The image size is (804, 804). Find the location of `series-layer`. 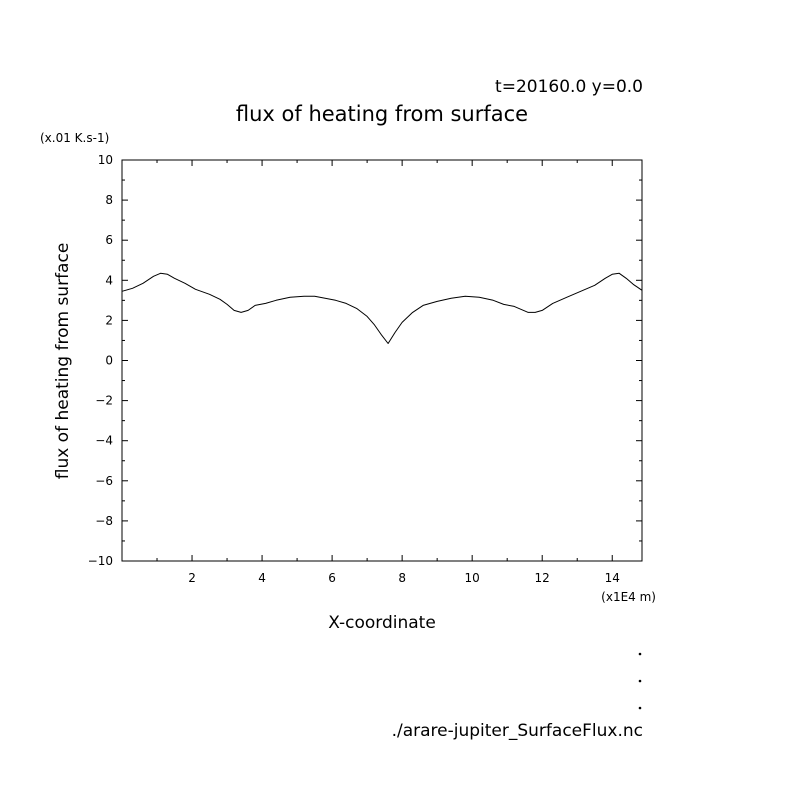

series-layer is located at coordinates (382, 308).